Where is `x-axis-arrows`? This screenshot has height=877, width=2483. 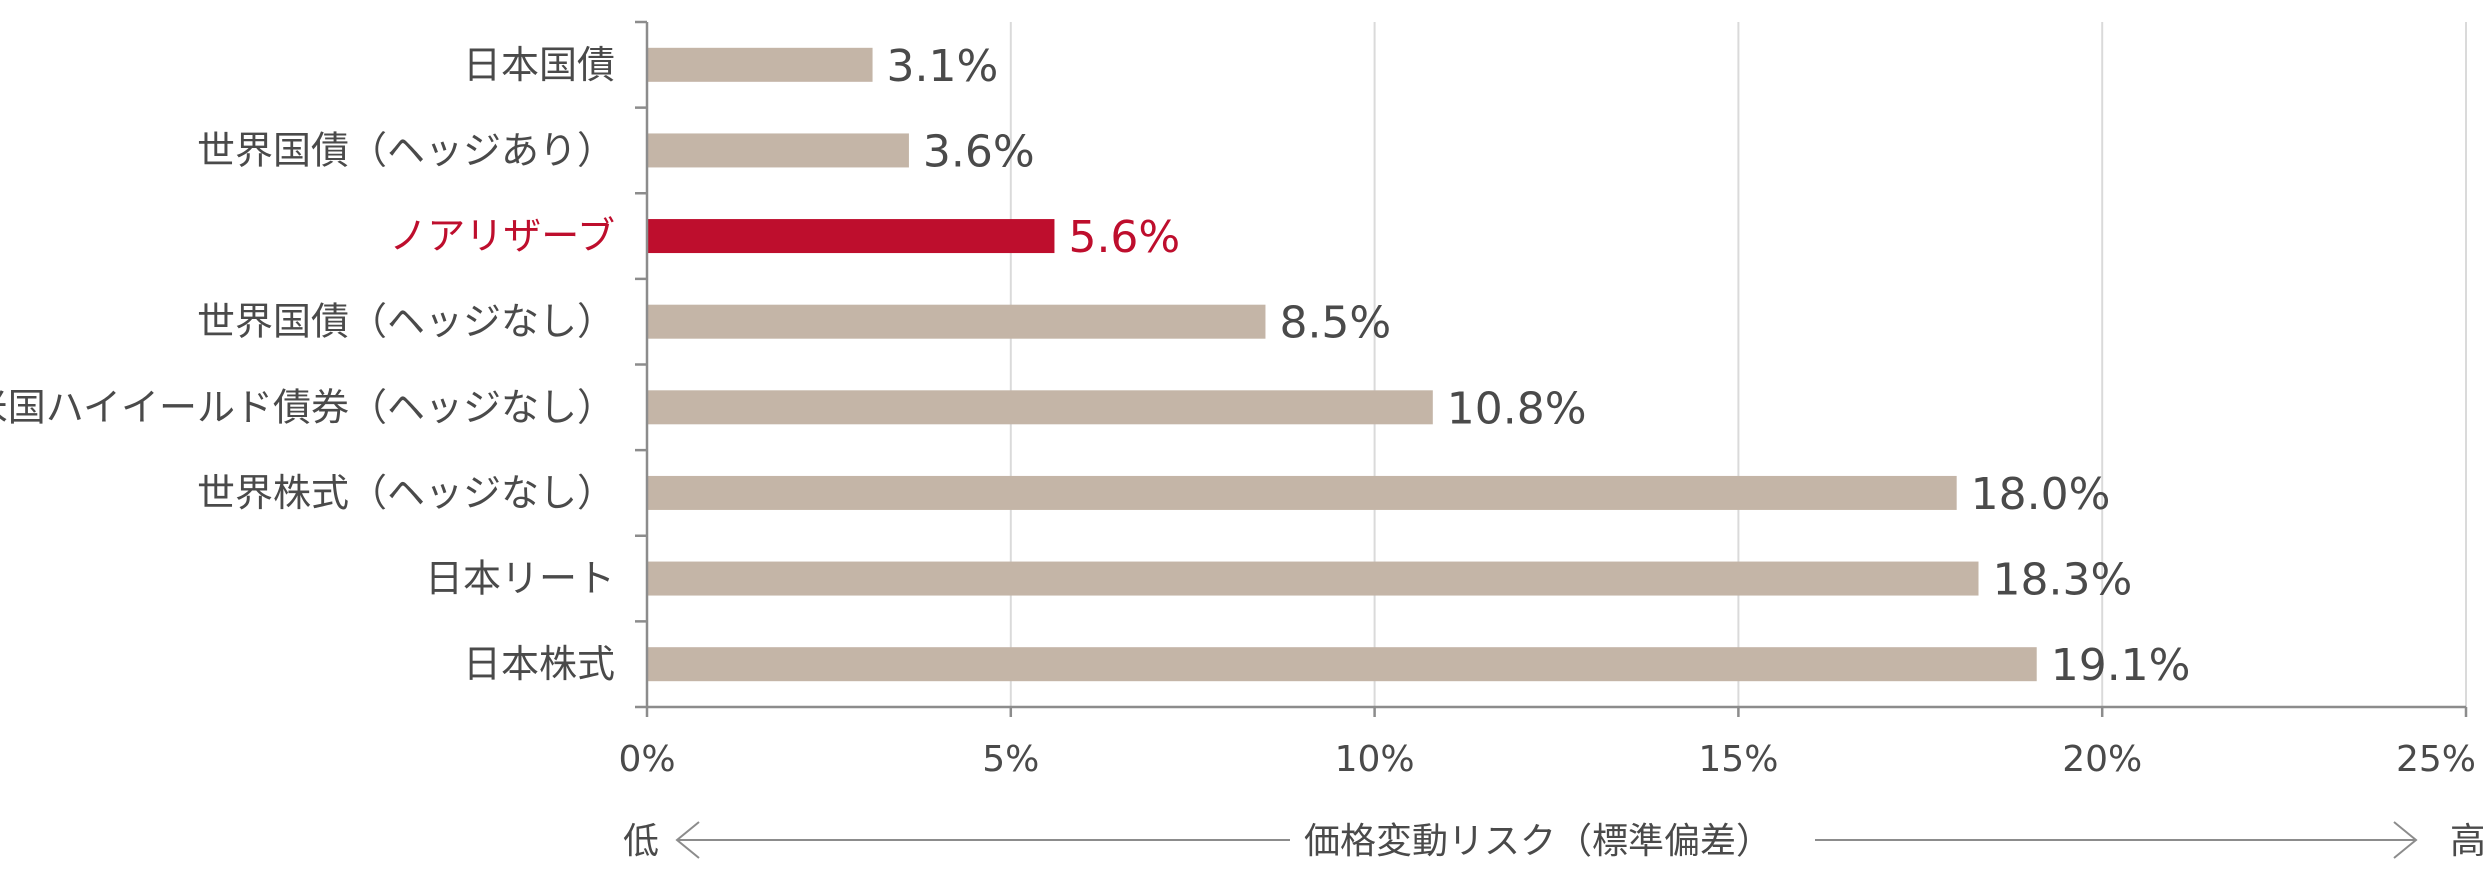
x-axis-arrows is located at coordinates (1546, 840).